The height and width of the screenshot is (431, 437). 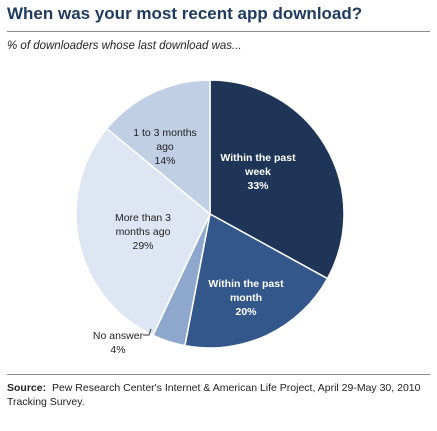 What do you see at coordinates (258, 172) in the screenshot?
I see `slice-label-within-past-week: Within the past week 33%` at bounding box center [258, 172].